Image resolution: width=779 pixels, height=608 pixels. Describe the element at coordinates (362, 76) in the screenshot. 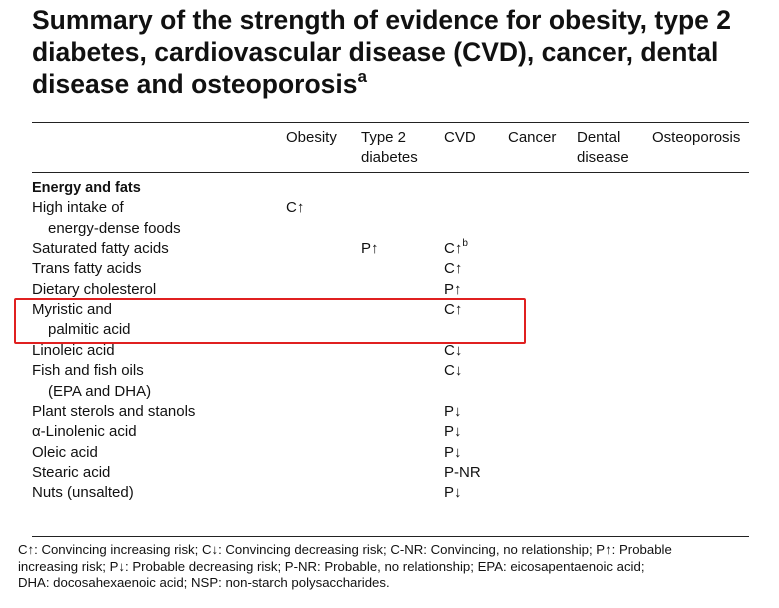

I see `title-note: a` at that location.